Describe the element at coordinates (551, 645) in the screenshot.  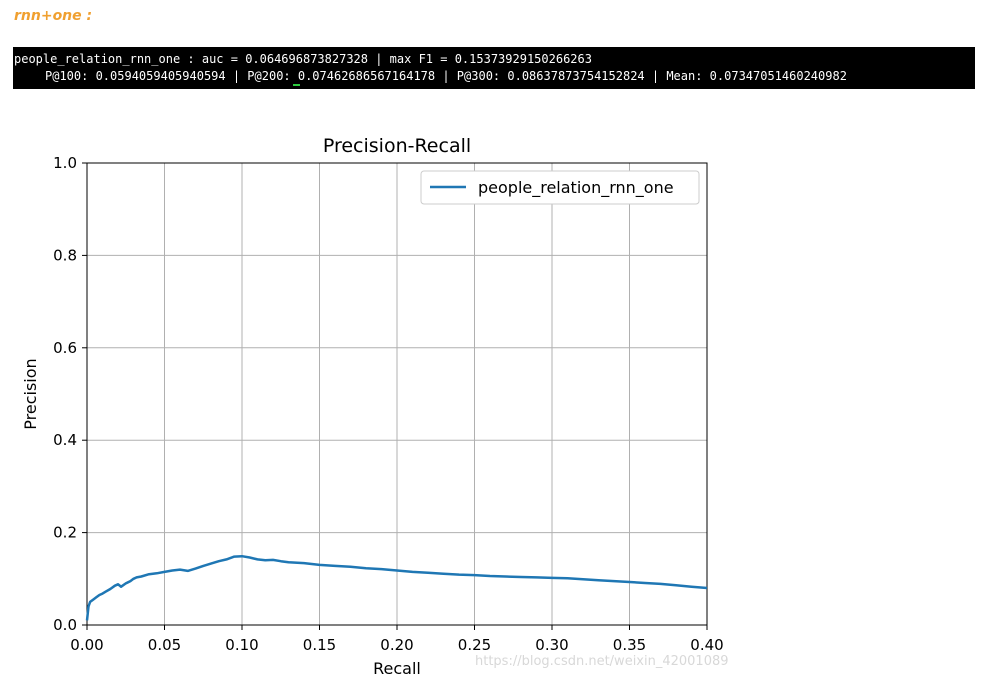
I see `x-tick-label: 0.30` at that location.